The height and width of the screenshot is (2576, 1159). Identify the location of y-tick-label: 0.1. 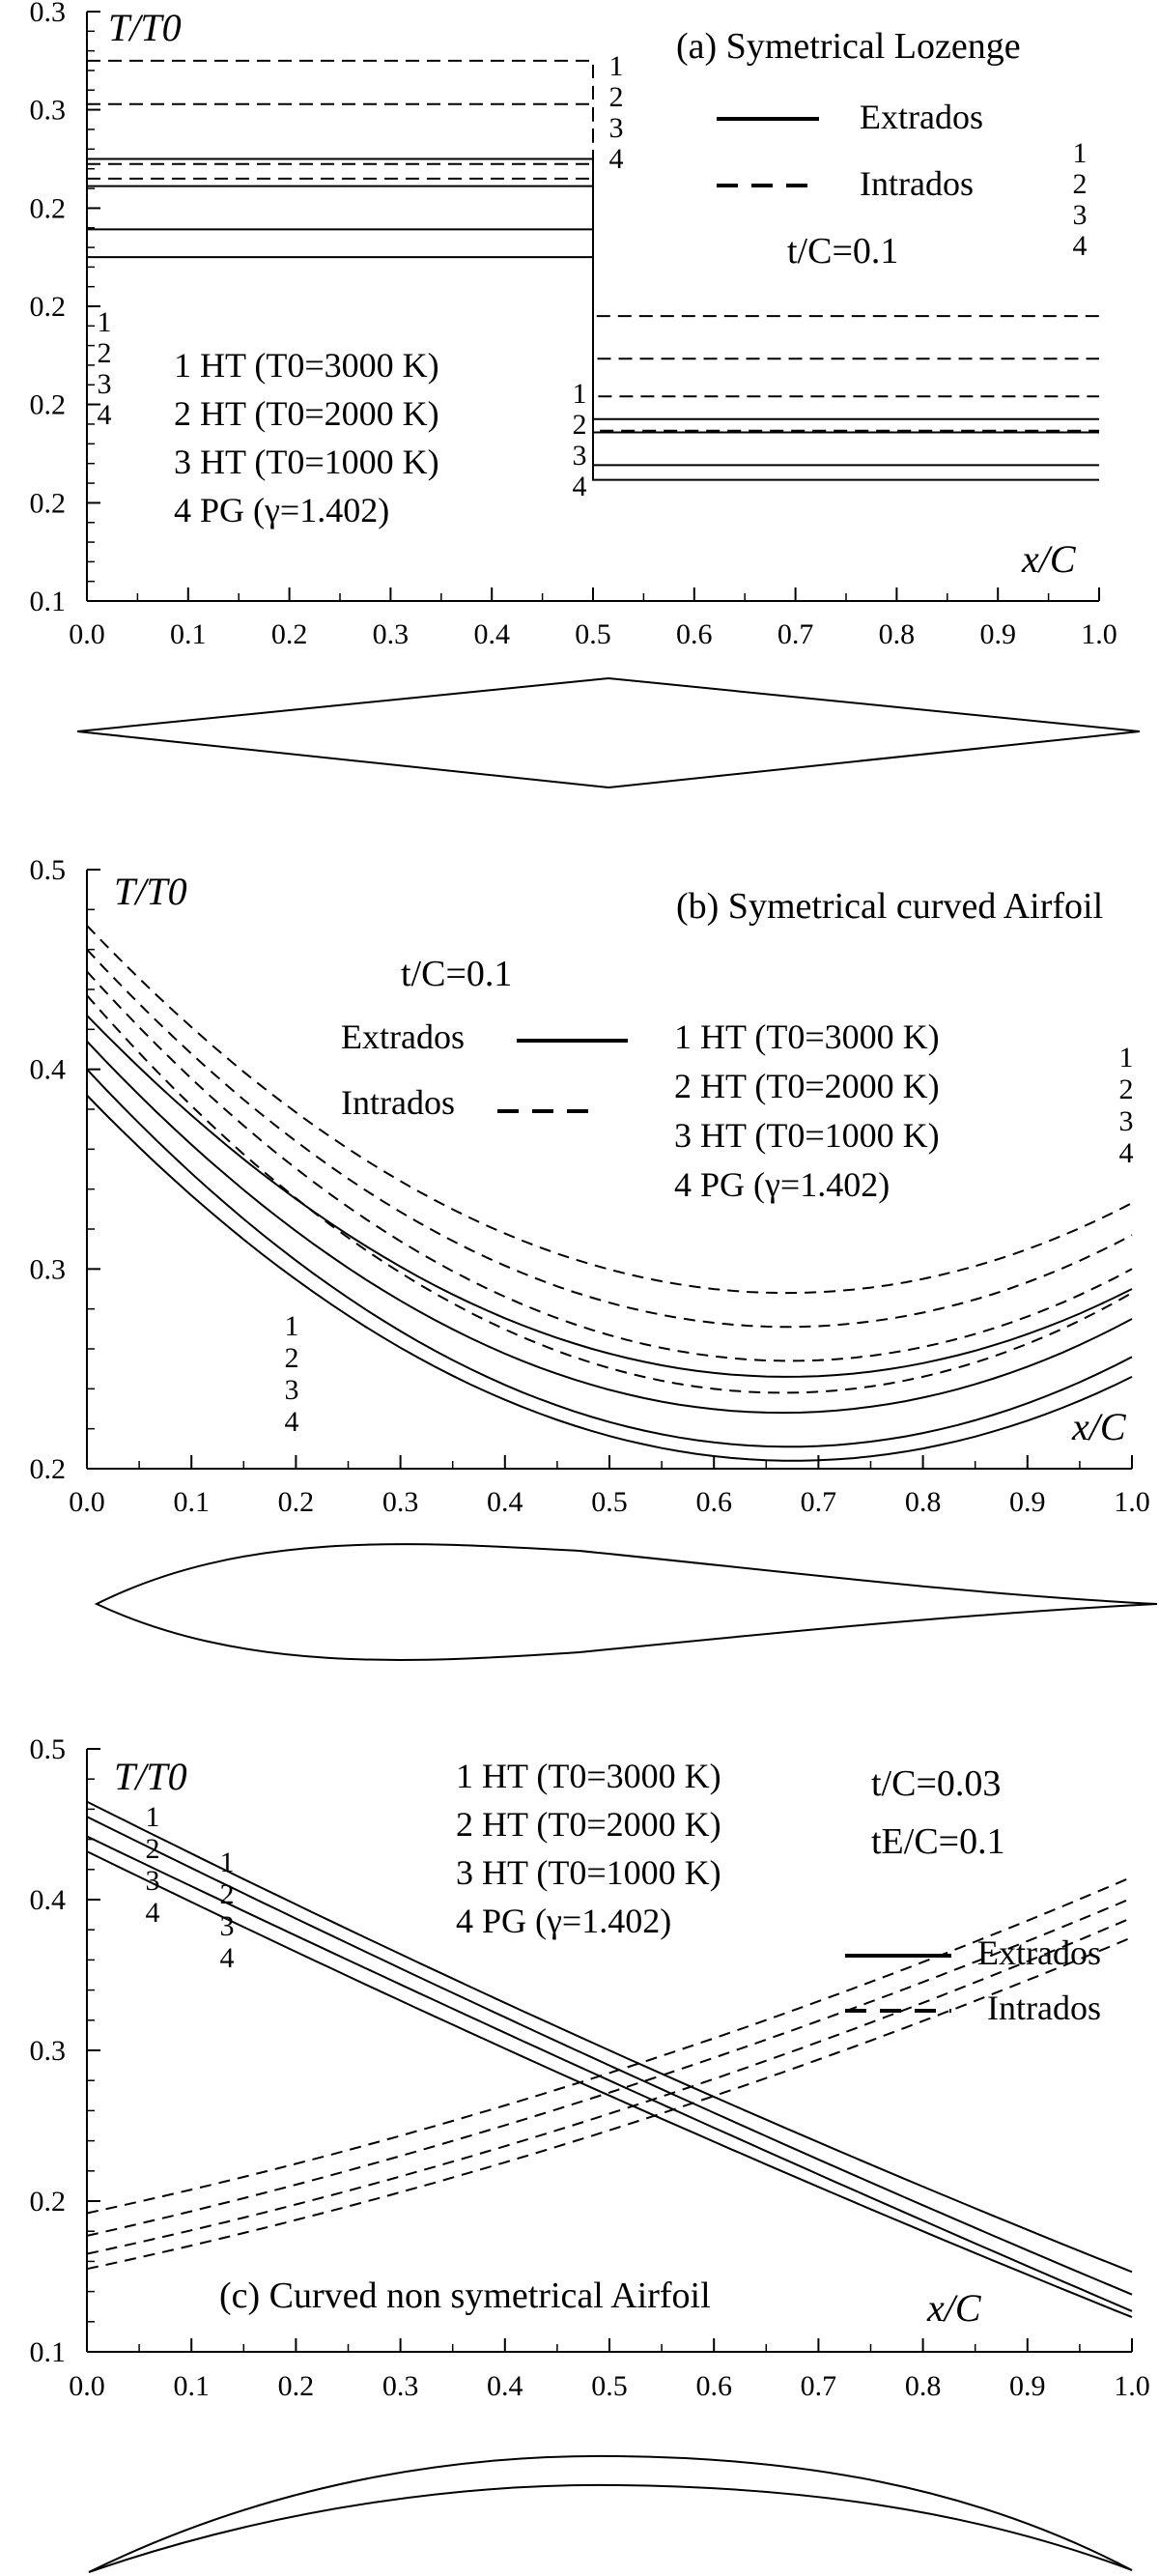
(49, 2352).